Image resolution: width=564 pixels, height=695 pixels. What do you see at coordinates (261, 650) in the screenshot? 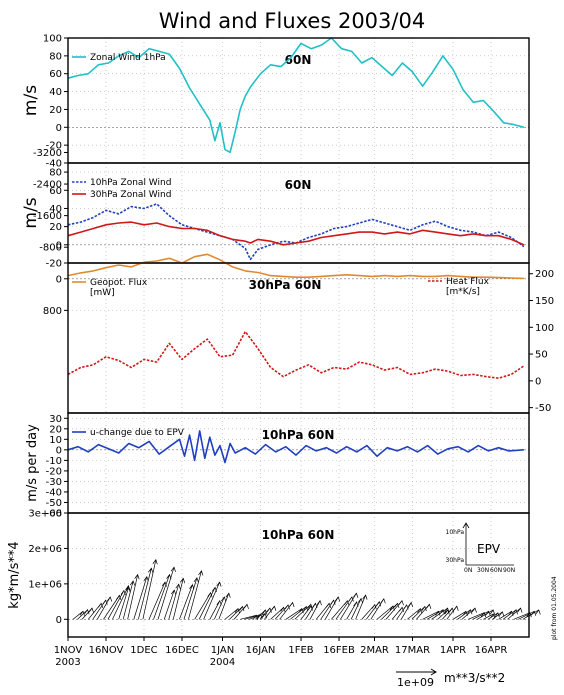
I see `x-tick-label: 16JAN` at bounding box center [261, 650].